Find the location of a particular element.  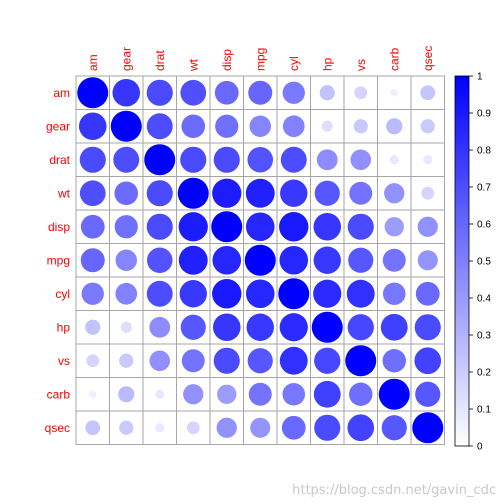

corr-circle-mpg-drat is located at coordinates (159, 260).